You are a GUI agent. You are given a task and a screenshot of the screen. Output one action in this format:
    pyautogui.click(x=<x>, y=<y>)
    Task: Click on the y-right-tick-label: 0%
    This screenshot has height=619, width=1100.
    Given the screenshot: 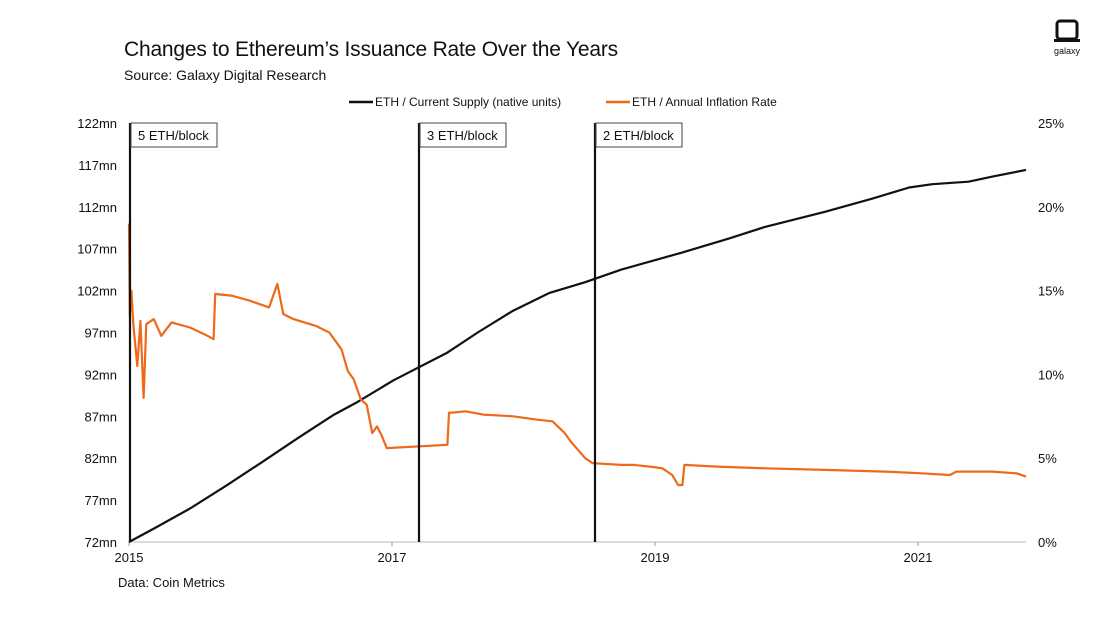 What is the action you would take?
    pyautogui.click(x=1047, y=542)
    